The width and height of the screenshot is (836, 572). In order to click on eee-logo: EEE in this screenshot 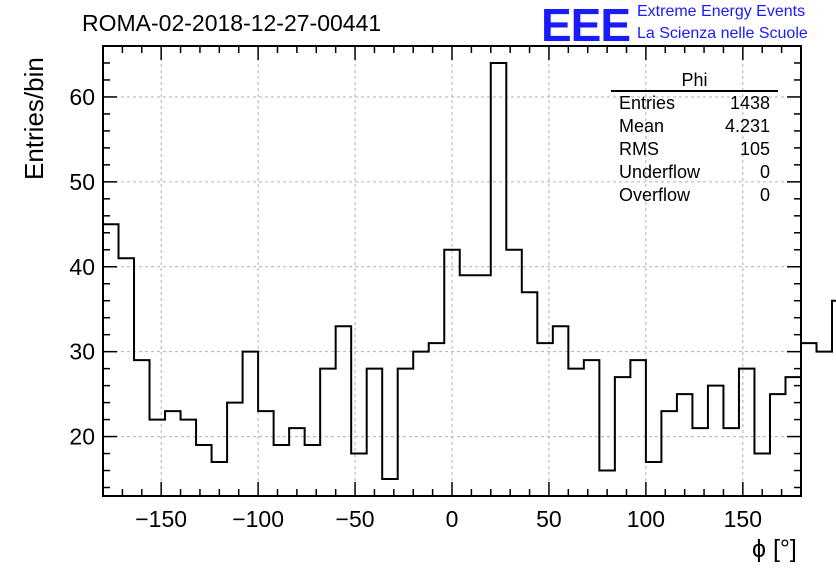, I will do `click(586, 25)`.